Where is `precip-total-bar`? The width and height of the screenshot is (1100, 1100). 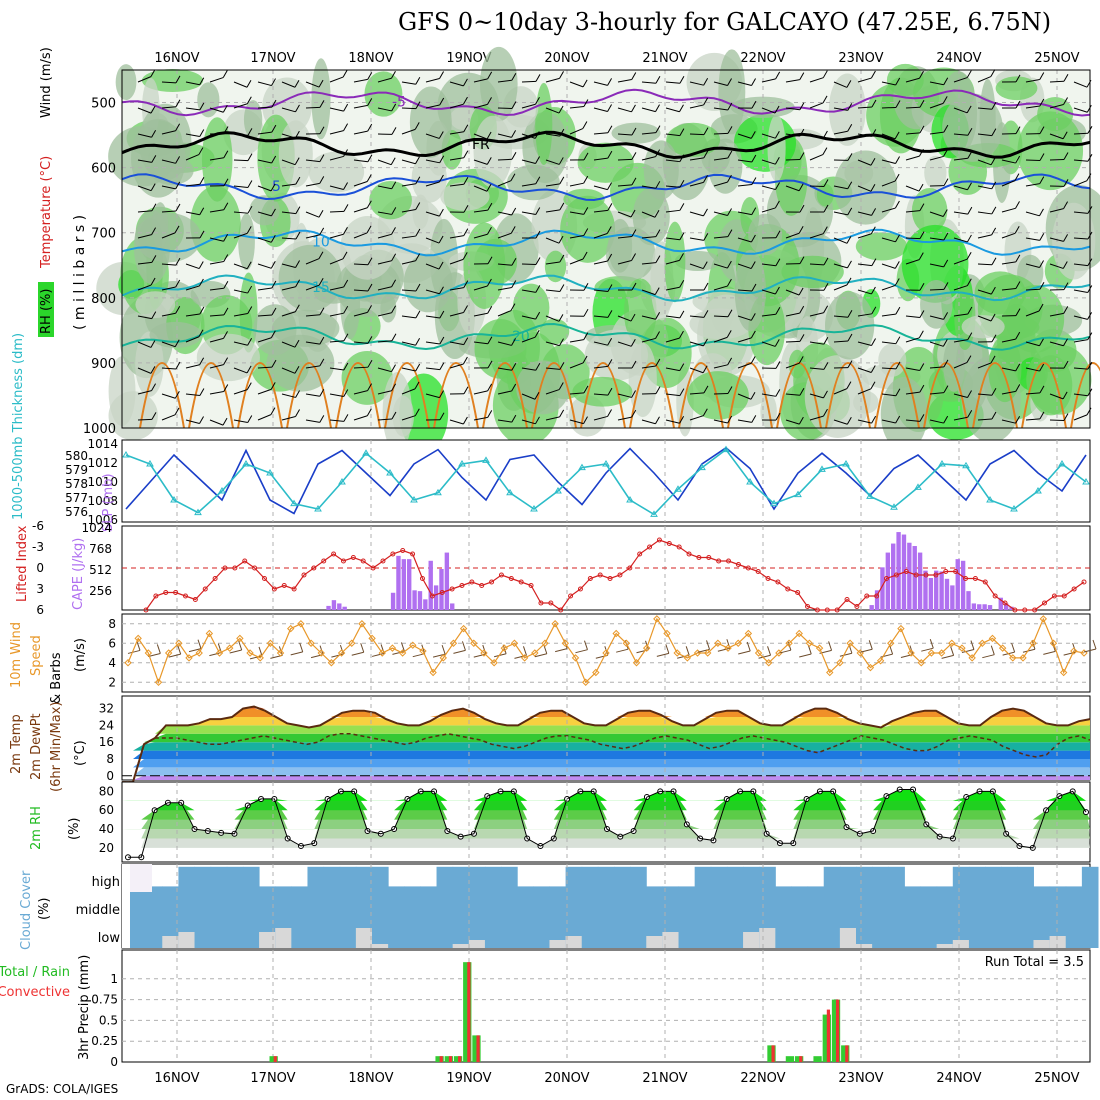
precip-total-bar is located at coordinates (836, 1030).